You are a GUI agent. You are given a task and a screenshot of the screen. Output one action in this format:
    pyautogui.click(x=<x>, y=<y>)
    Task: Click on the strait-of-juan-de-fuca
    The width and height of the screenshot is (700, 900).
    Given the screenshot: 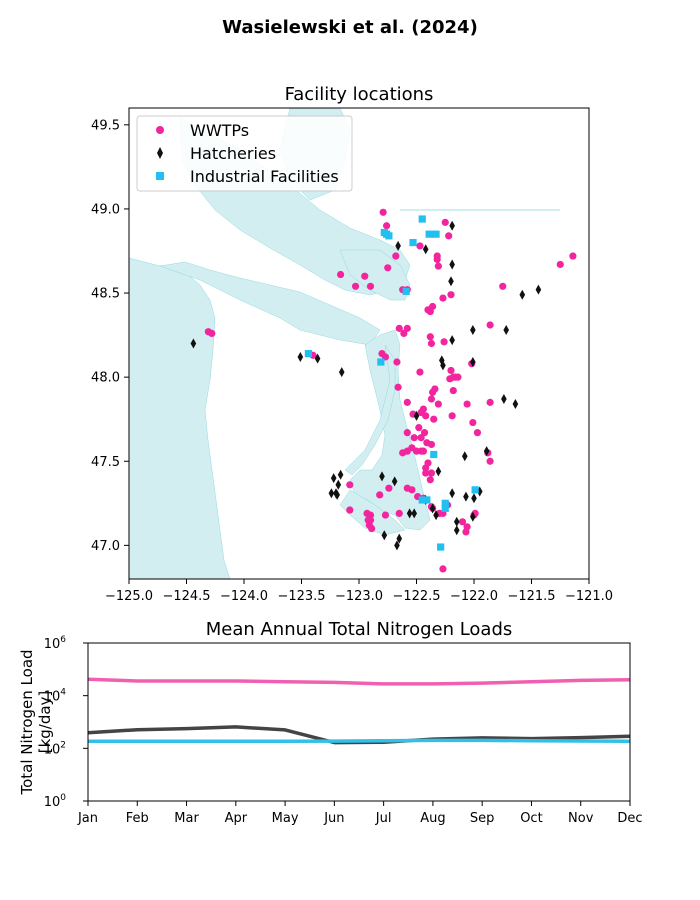 What is the action you would take?
    pyautogui.click(x=270, y=303)
    